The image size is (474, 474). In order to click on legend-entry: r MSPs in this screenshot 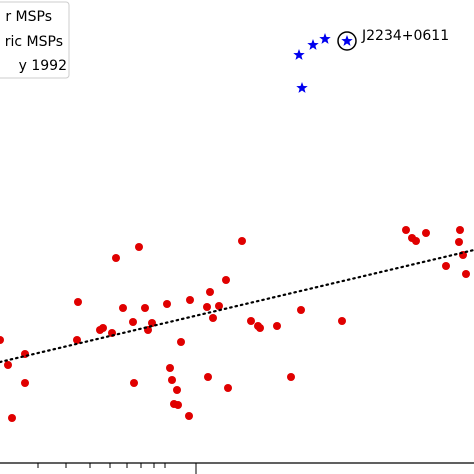, I will do `click(28, 17)`.